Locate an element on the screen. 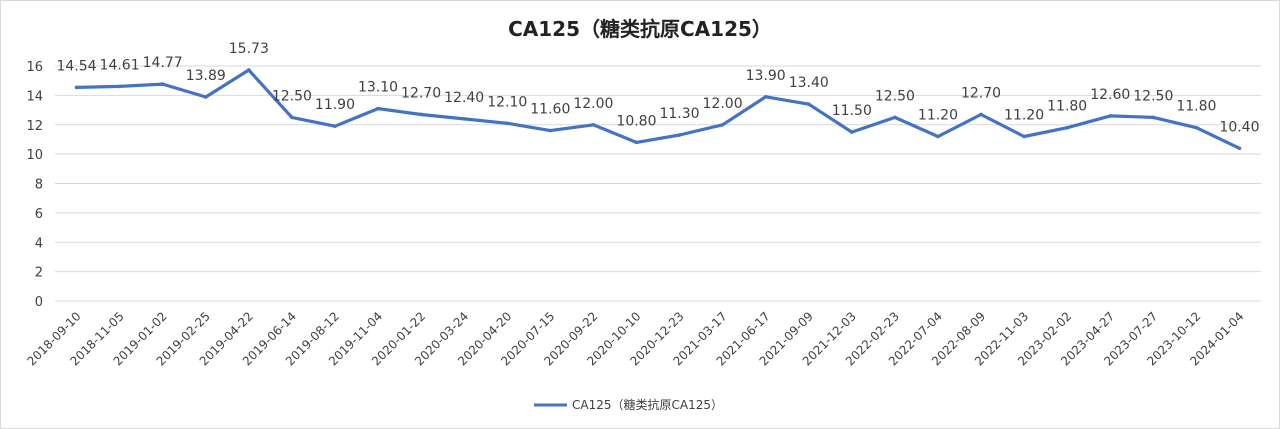 The width and height of the screenshot is (1280, 429). legend: CA125（糖类抗原CA125） is located at coordinates (628, 404).